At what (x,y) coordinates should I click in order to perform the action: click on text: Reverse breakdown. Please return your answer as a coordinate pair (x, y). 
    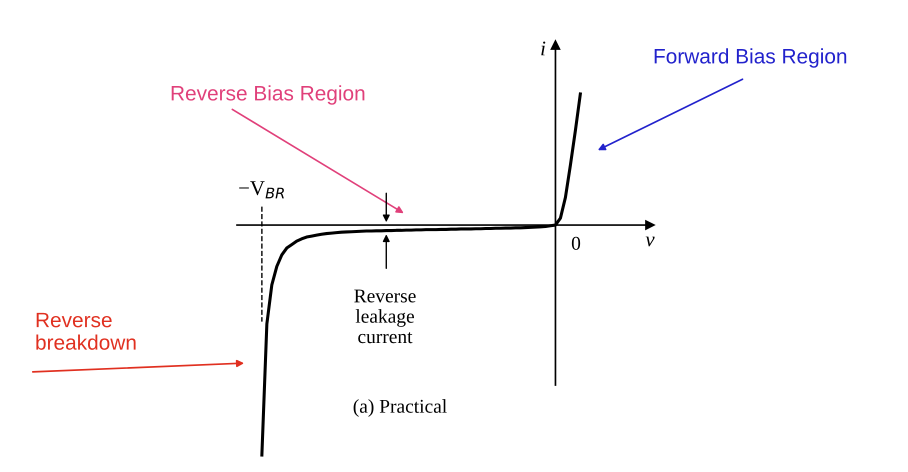
    Looking at the image, I should click on (86, 331).